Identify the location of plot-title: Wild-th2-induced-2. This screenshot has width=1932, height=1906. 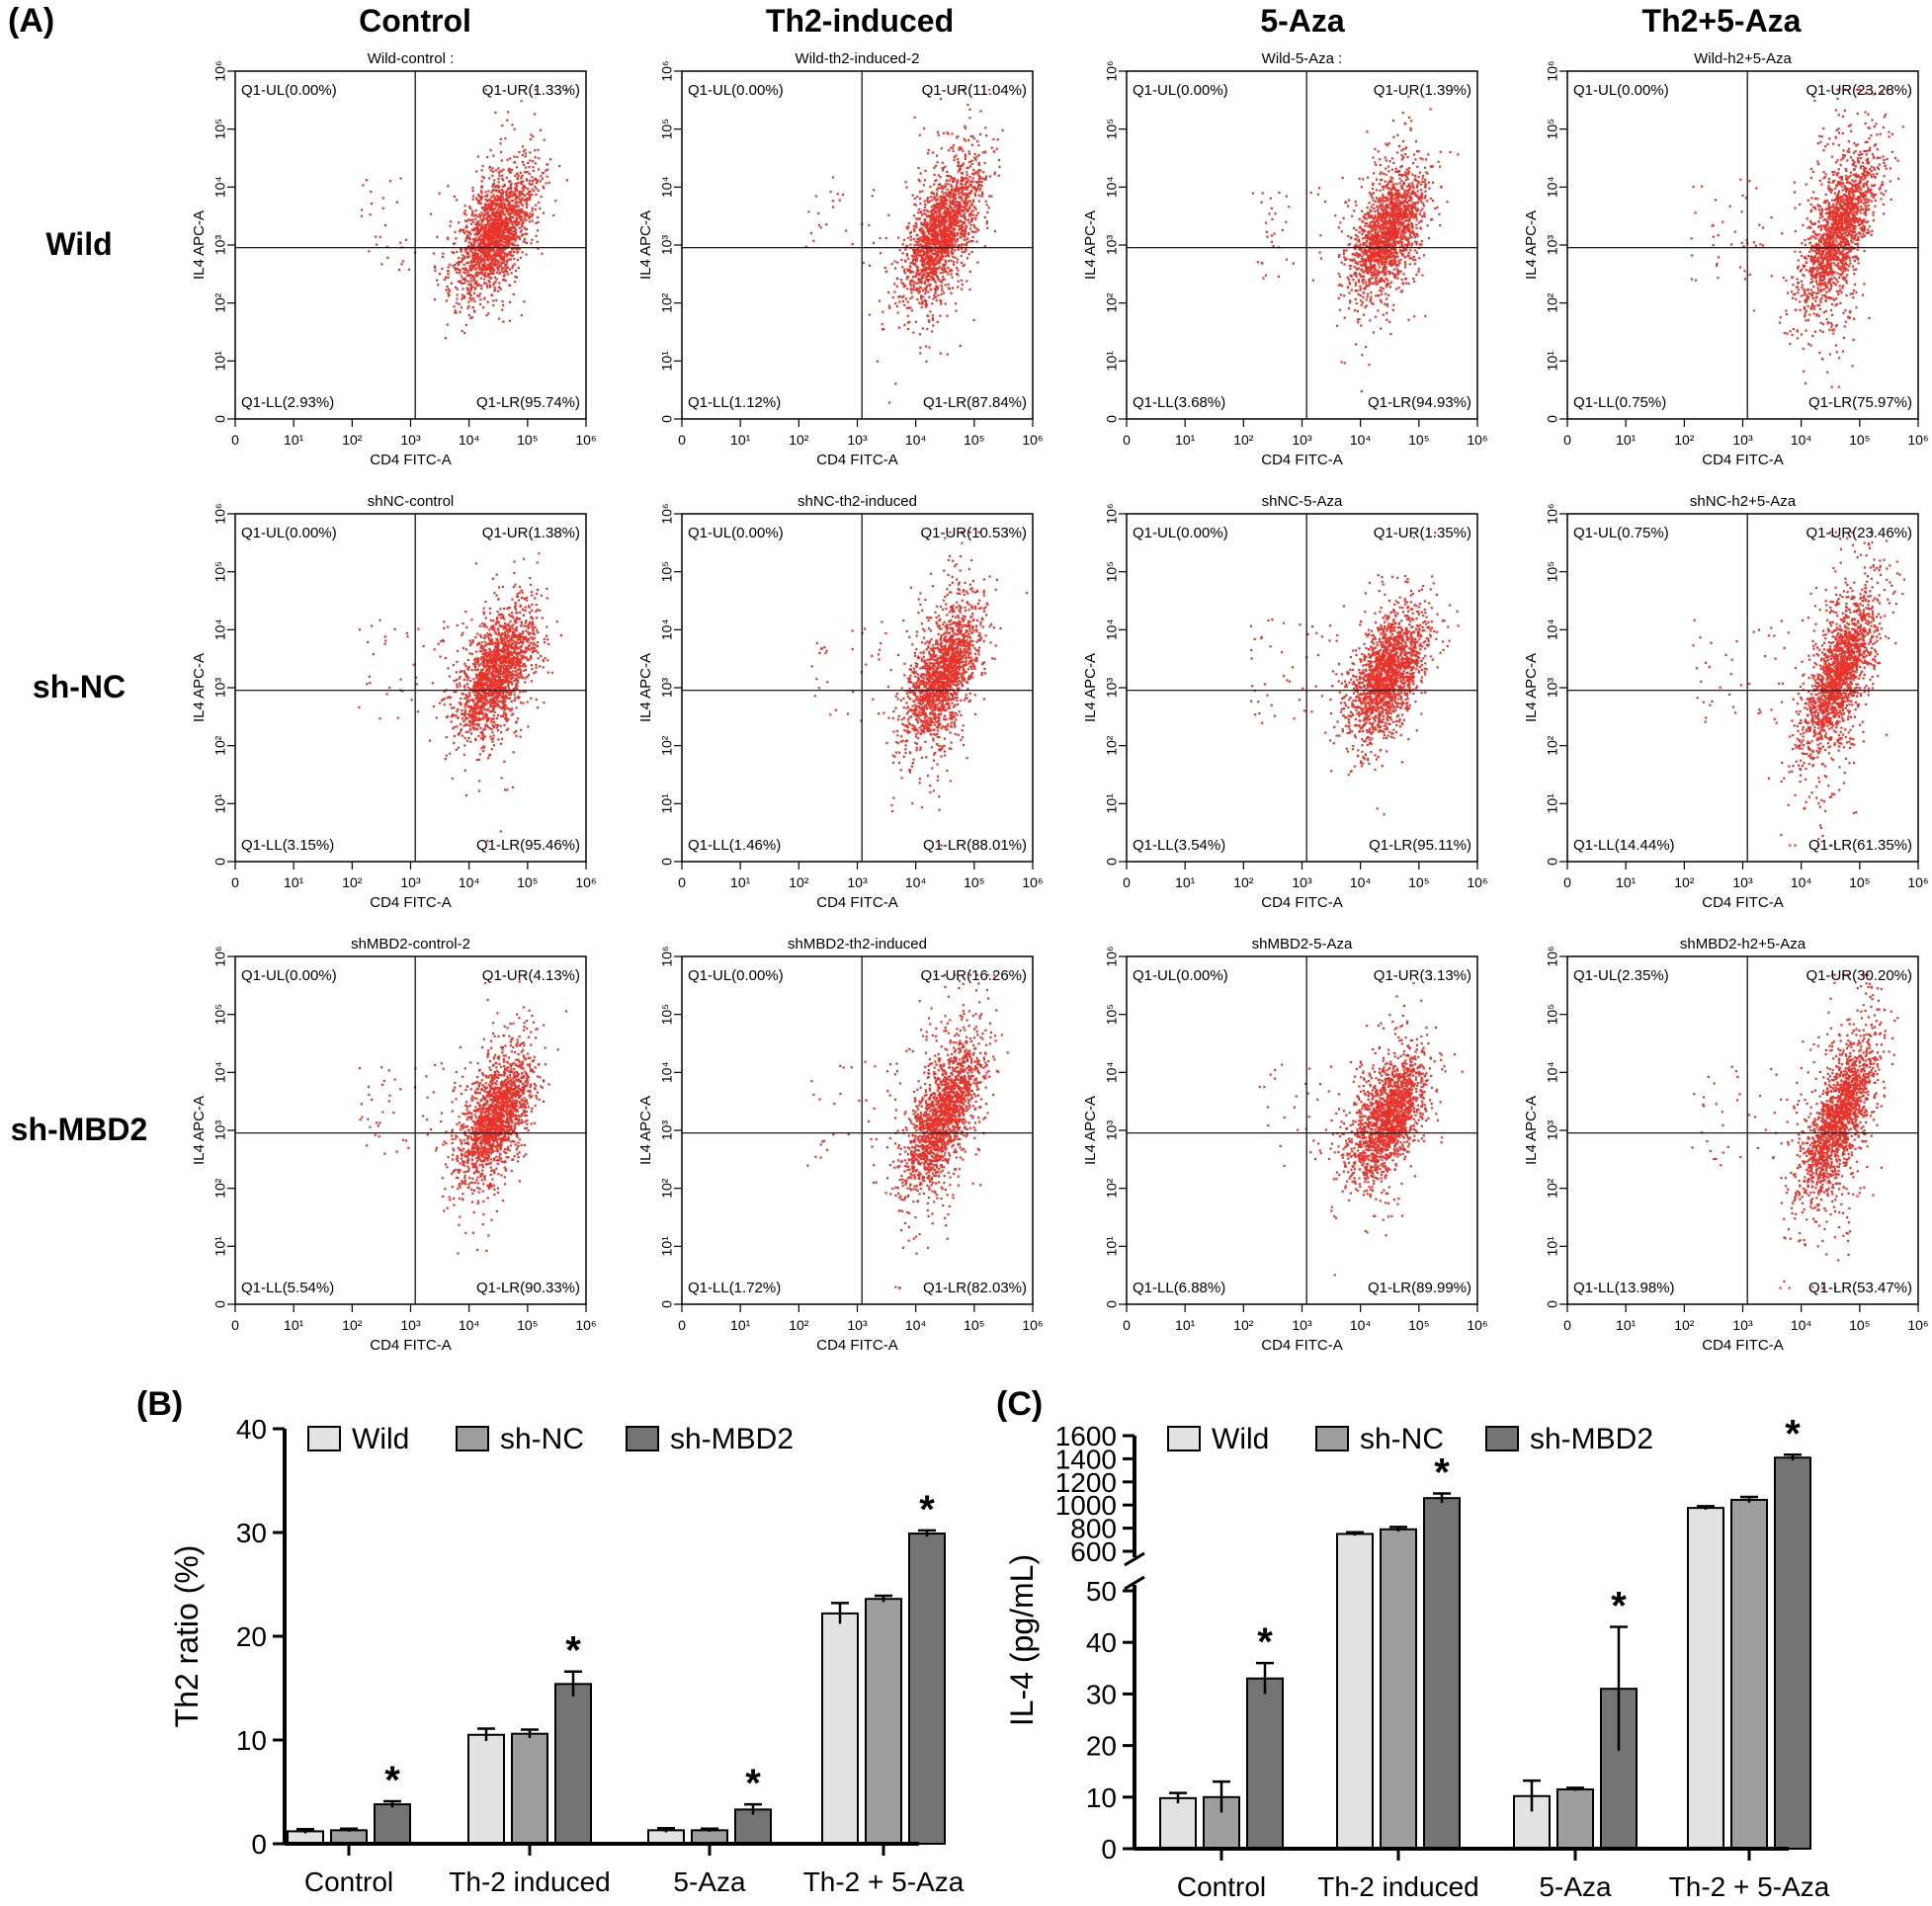
(858, 59).